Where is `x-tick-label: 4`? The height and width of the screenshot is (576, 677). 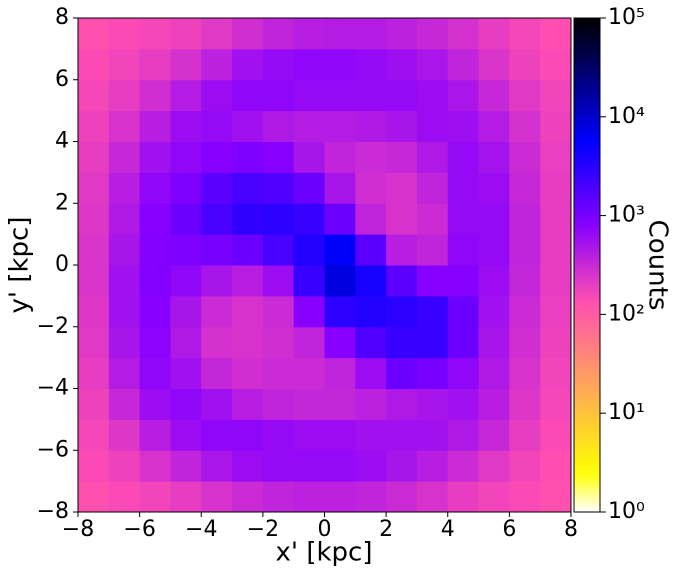
x-tick-label: 4 is located at coordinates (448, 529).